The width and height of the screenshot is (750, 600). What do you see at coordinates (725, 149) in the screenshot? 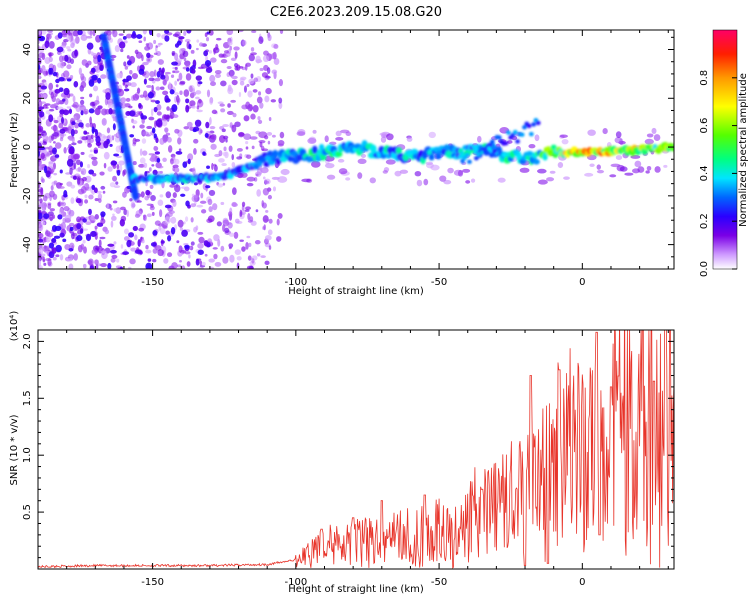
I see `colorbar-gradient` at bounding box center [725, 149].